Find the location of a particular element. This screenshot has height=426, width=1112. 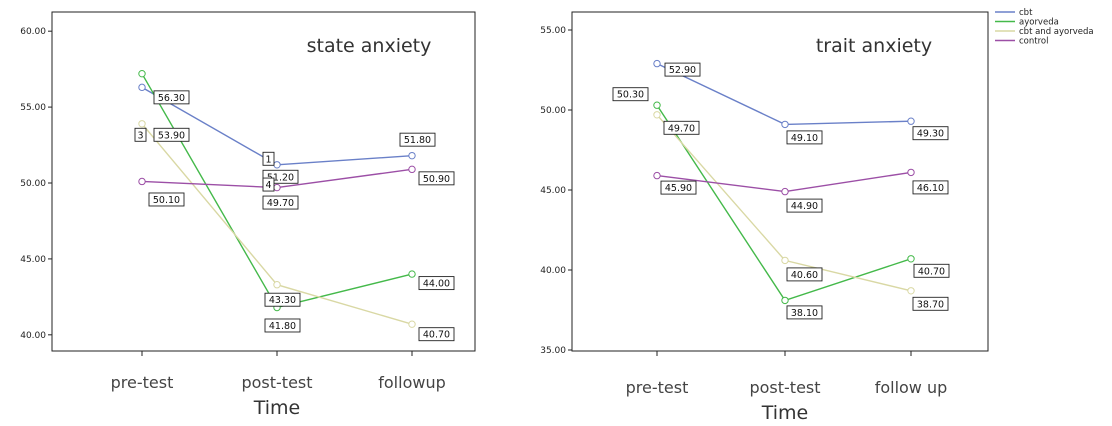

chart-title: state anxiety is located at coordinates (369, 46).